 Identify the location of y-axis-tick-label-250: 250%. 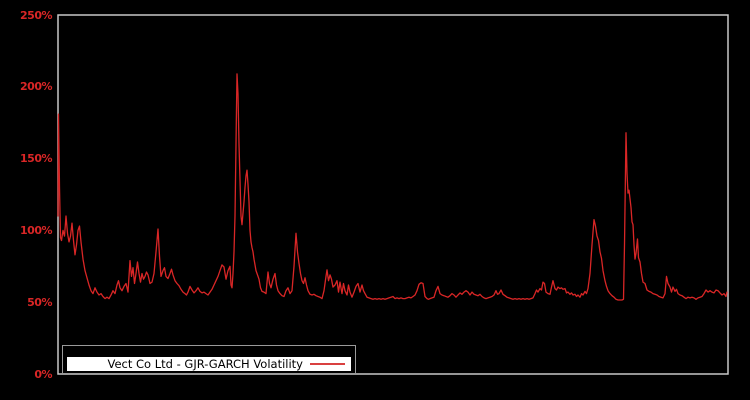
(36, 15).